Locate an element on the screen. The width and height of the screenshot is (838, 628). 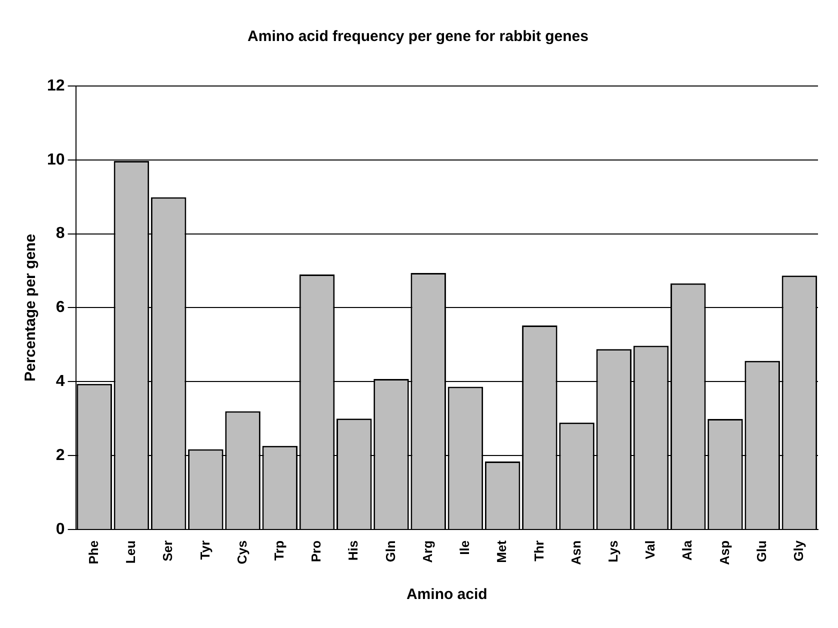
x-tick-label: Phe is located at coordinates (93, 552).